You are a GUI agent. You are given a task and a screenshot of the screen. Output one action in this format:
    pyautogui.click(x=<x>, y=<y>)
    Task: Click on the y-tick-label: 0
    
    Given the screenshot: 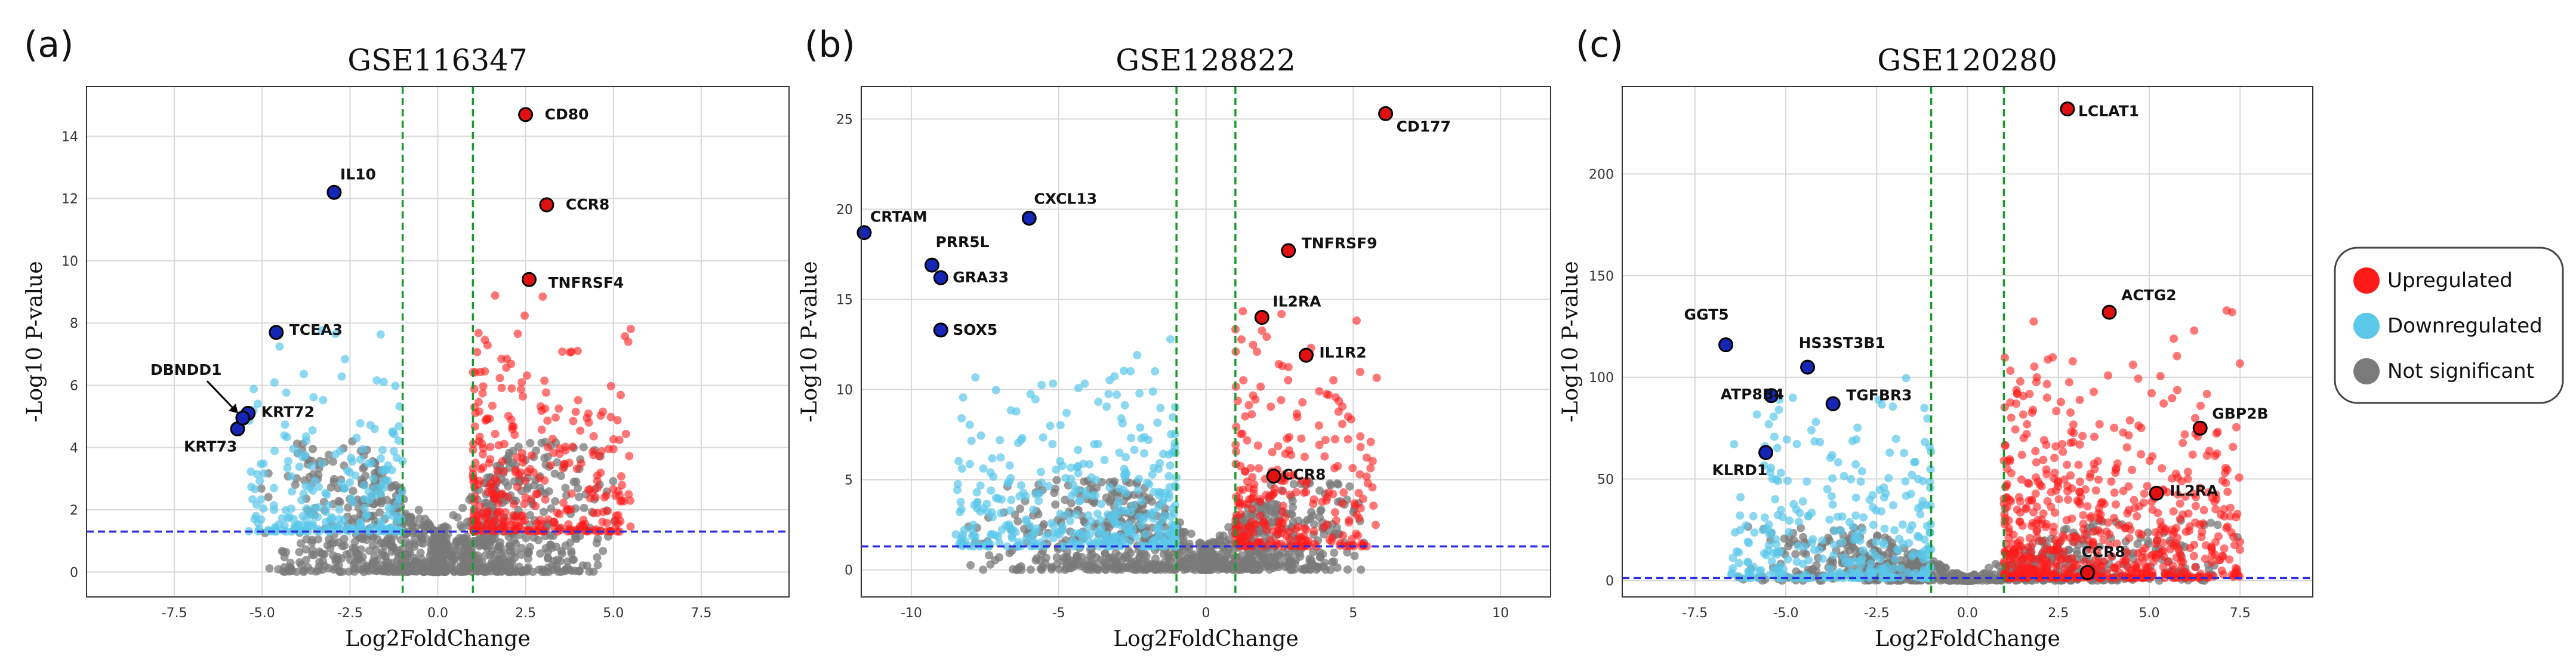 What is the action you would take?
    pyautogui.click(x=74, y=573)
    